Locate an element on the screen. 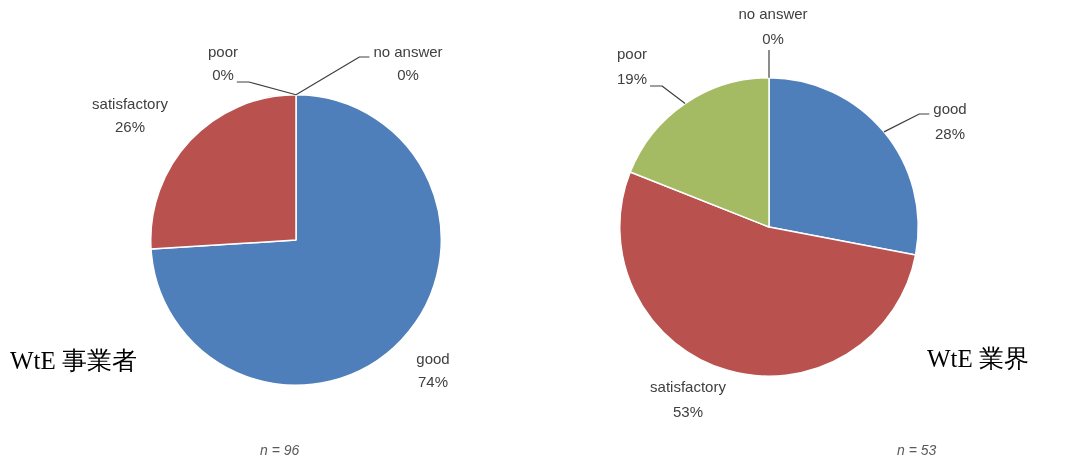  data-label: 74% is located at coordinates (433, 382).